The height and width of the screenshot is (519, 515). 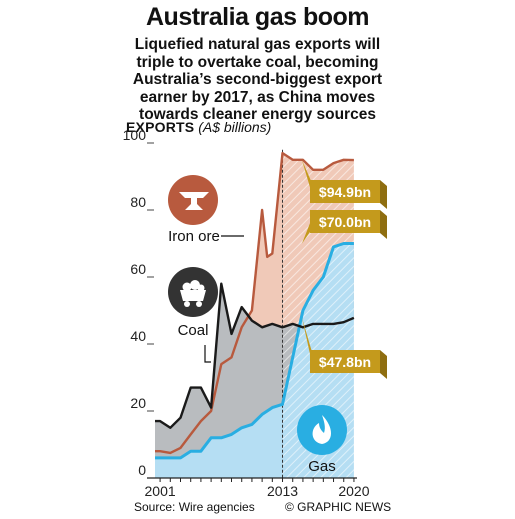 I want to click on source-note: Source: Wire agencies, so click(x=194, y=507).